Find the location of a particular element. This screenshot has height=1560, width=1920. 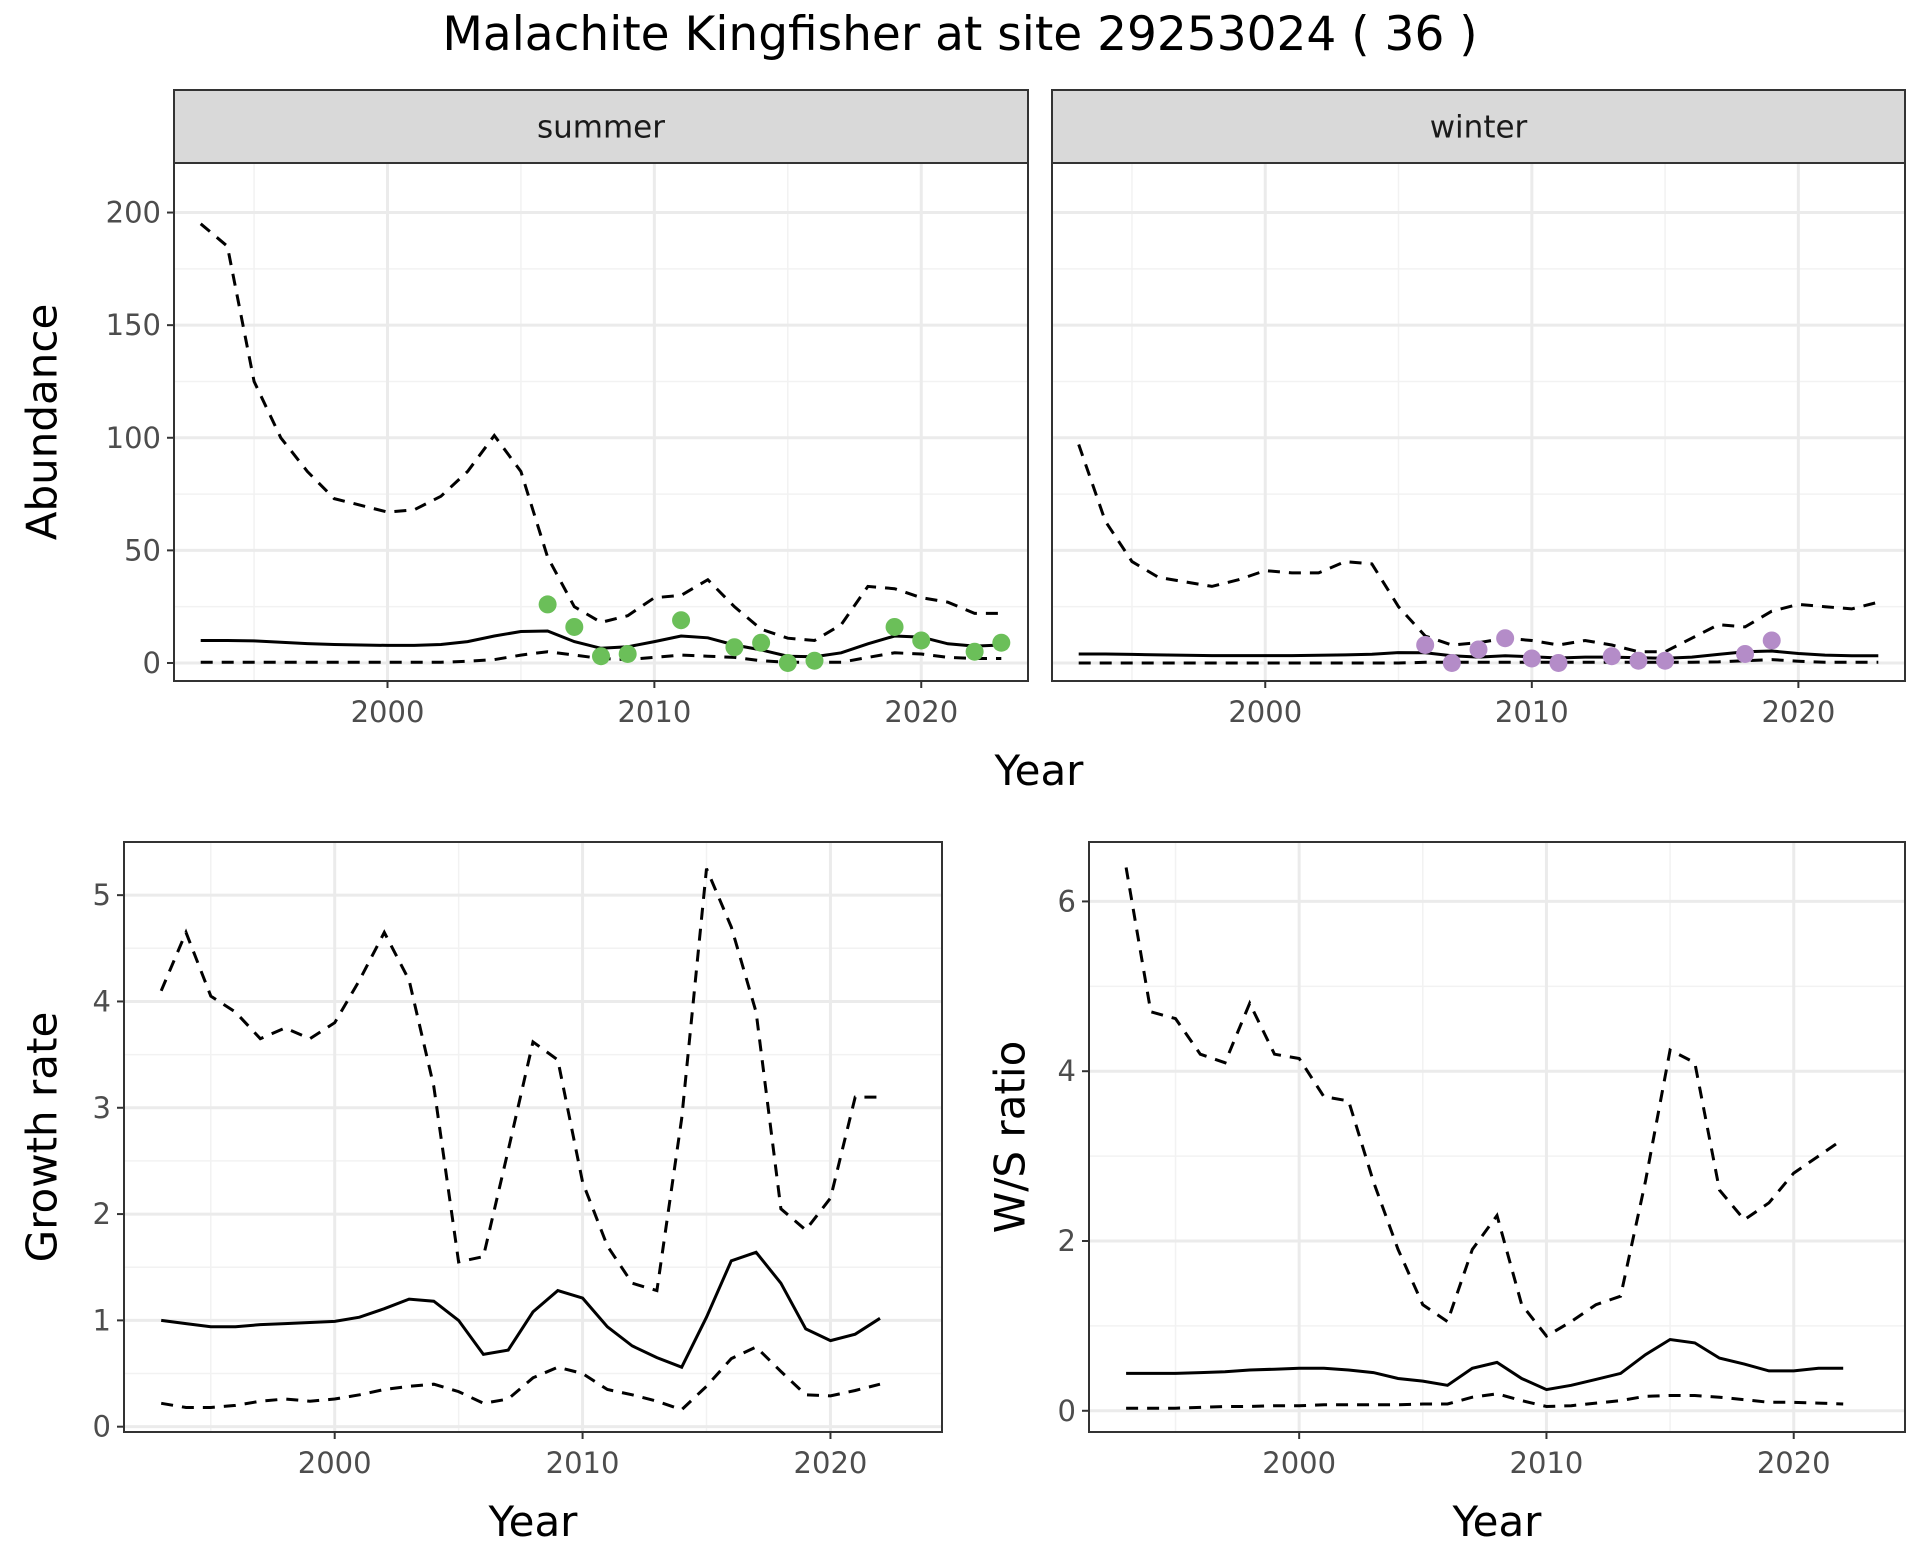

y-tick-label: 50 is located at coordinates (142, 550).